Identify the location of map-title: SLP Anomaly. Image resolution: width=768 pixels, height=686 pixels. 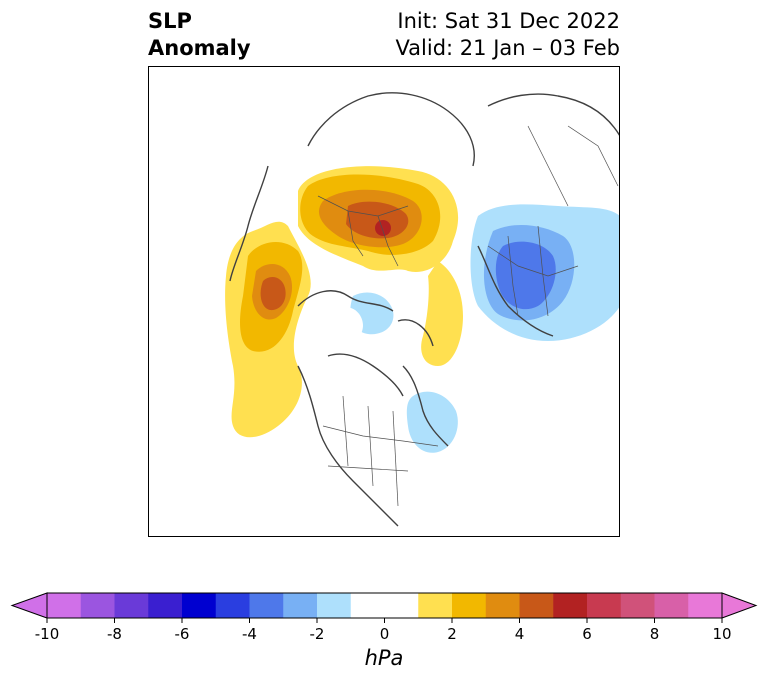
(199, 35).